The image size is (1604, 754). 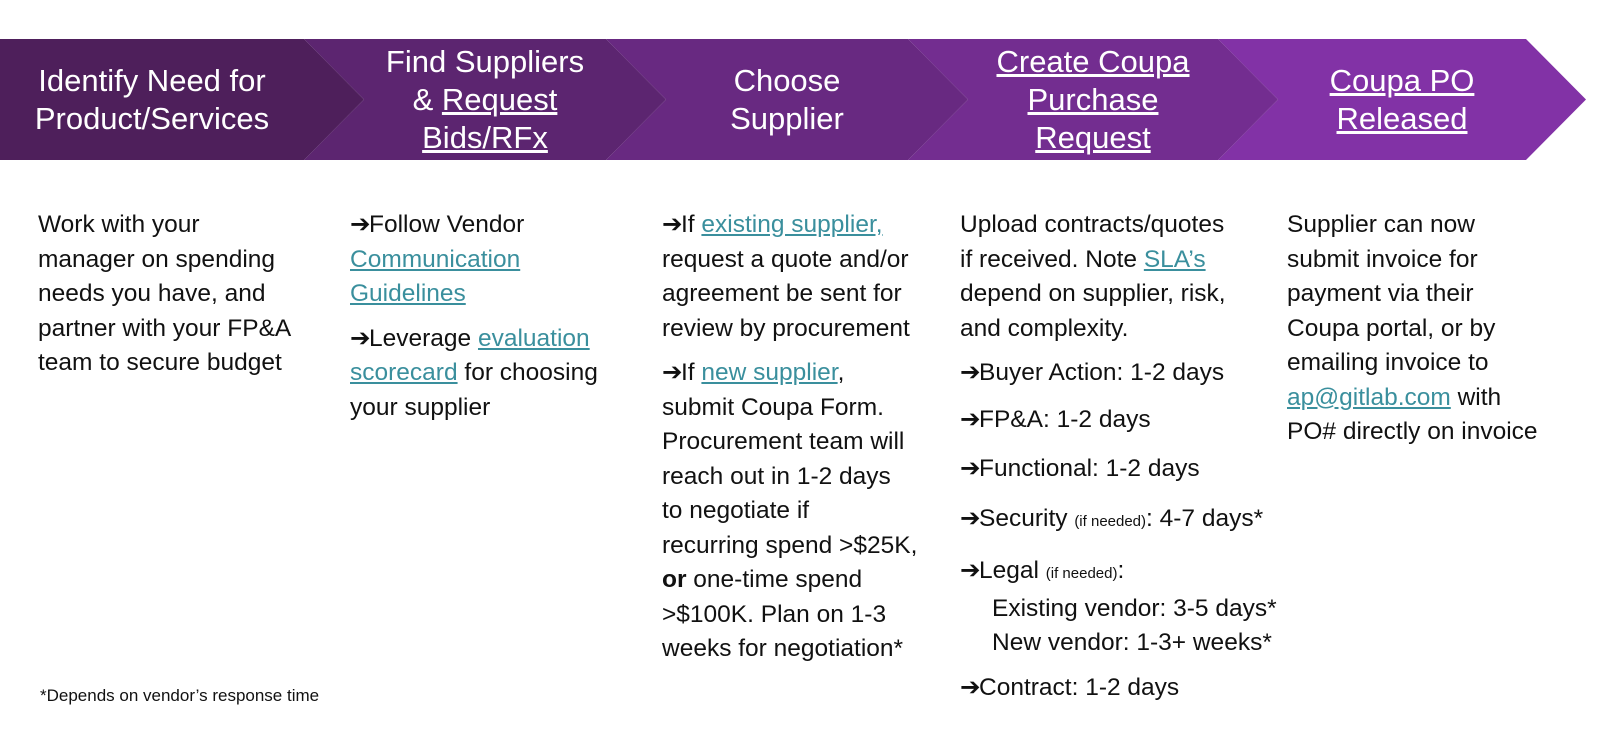 What do you see at coordinates (1381, 224) in the screenshot?
I see `col5-line: Supplier can now` at bounding box center [1381, 224].